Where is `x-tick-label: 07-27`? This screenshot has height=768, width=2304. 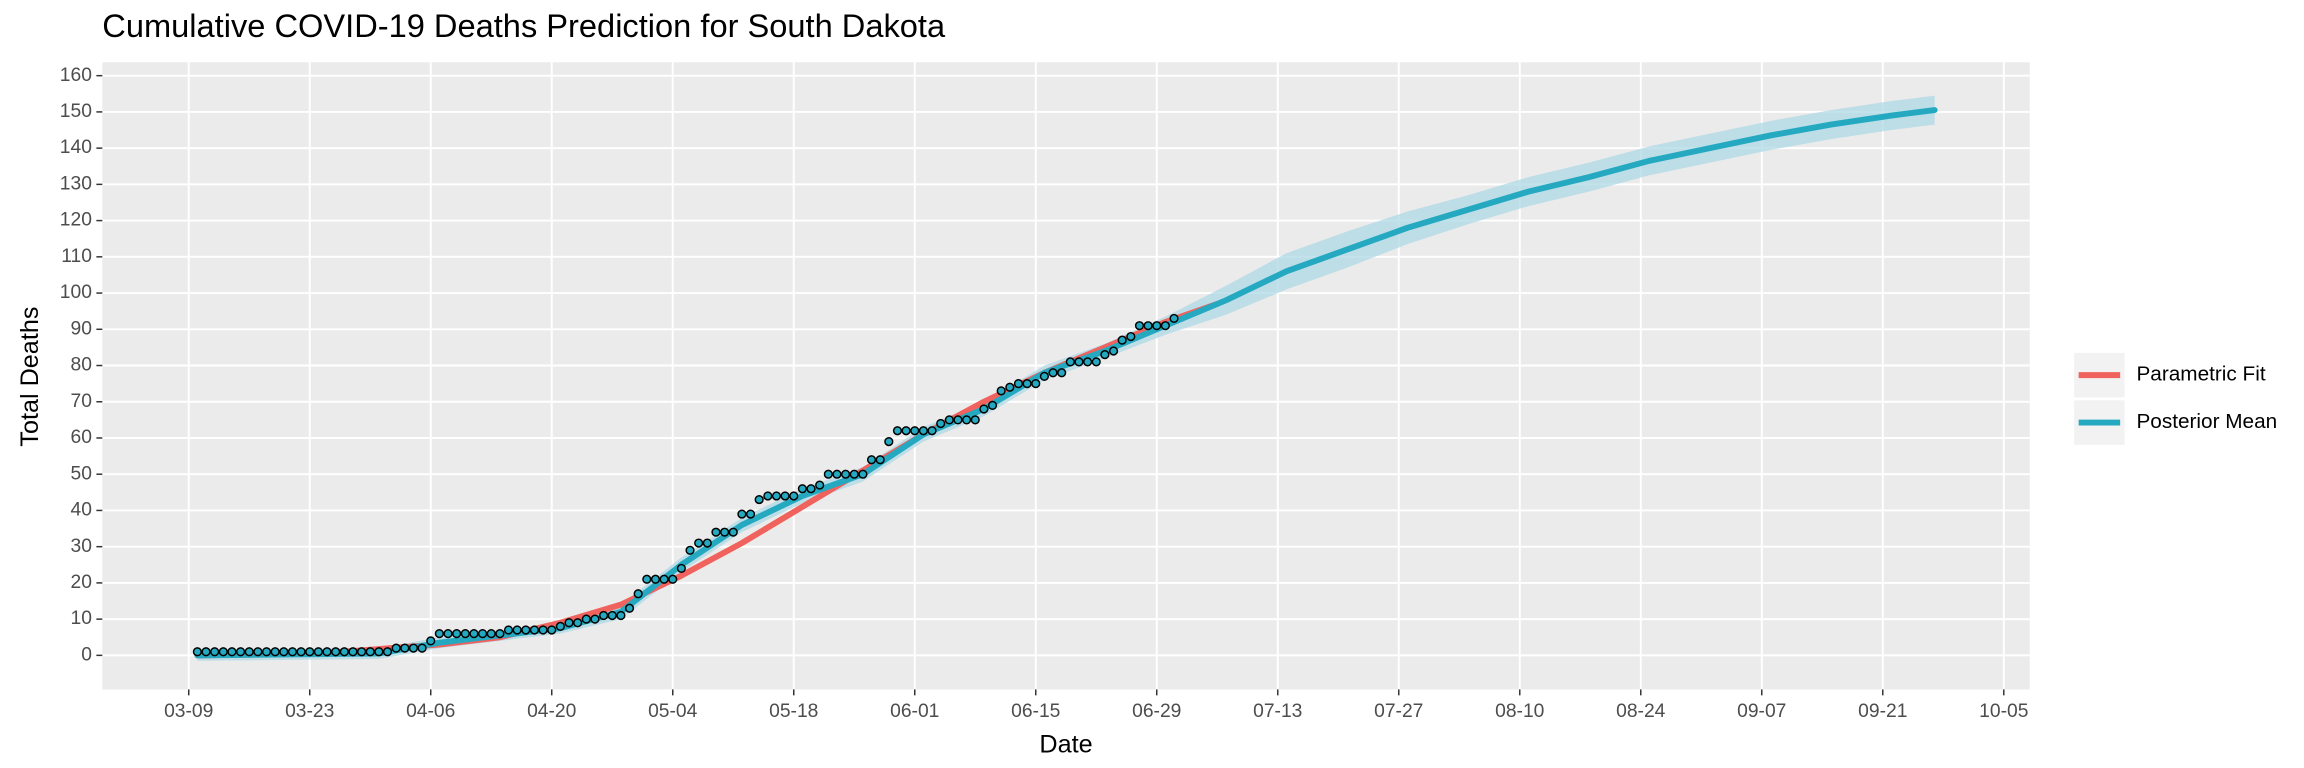 x-tick-label: 07-27 is located at coordinates (1398, 711).